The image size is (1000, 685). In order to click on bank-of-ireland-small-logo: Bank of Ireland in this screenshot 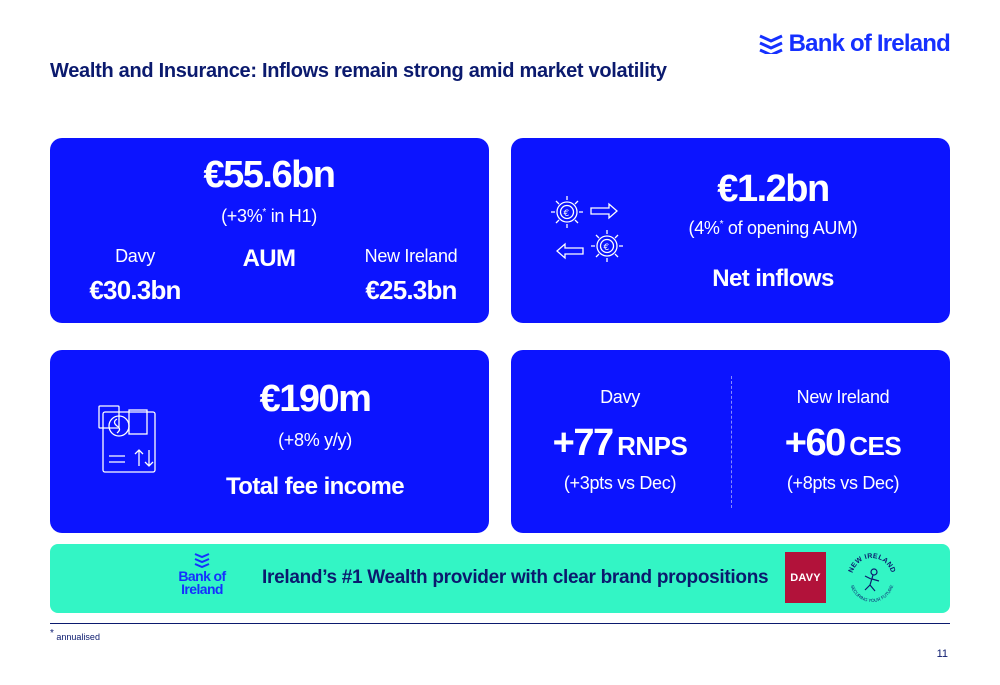, I will do `click(202, 574)`.